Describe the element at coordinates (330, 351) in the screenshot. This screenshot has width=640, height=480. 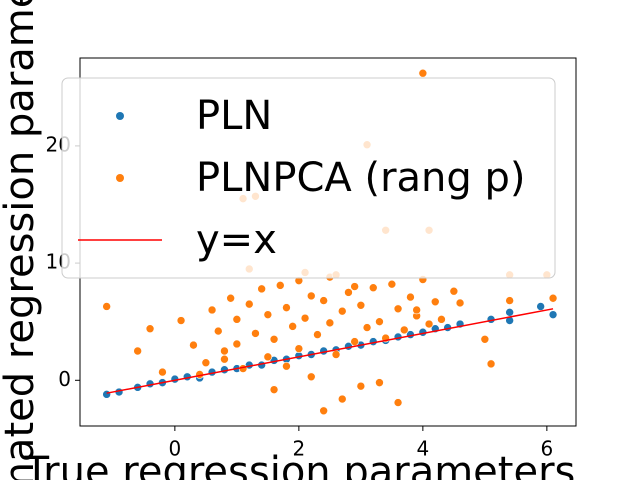
I see `line` at that location.